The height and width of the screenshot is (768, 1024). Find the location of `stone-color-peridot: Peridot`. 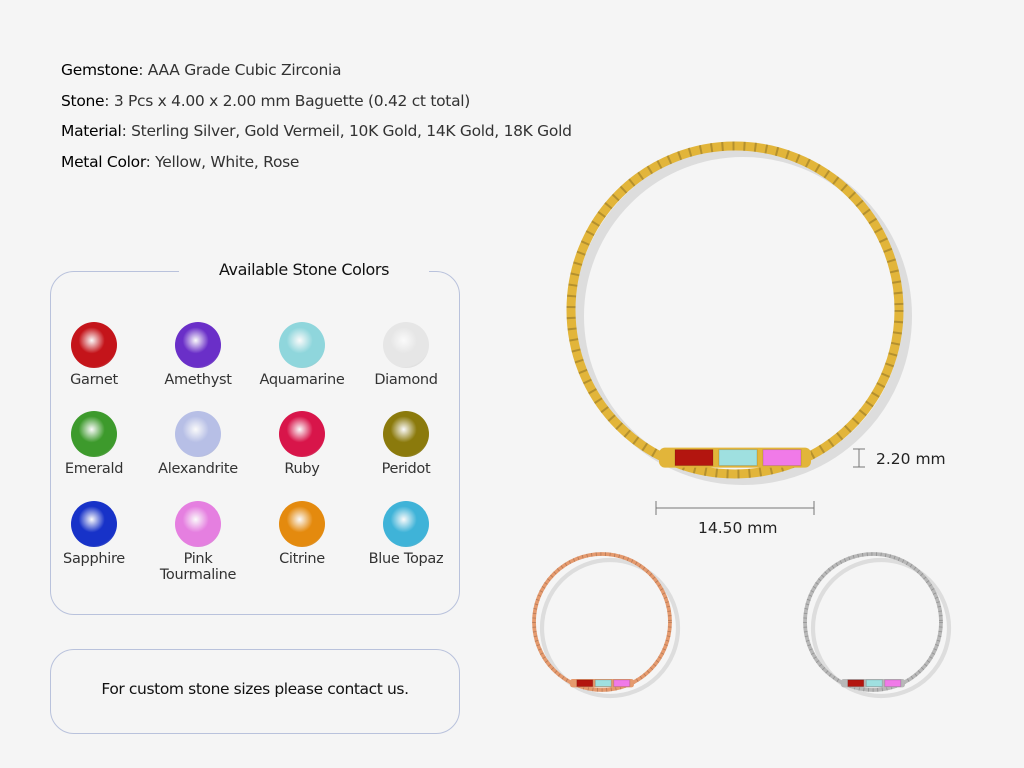

stone-color-peridot: Peridot is located at coordinates (406, 444).